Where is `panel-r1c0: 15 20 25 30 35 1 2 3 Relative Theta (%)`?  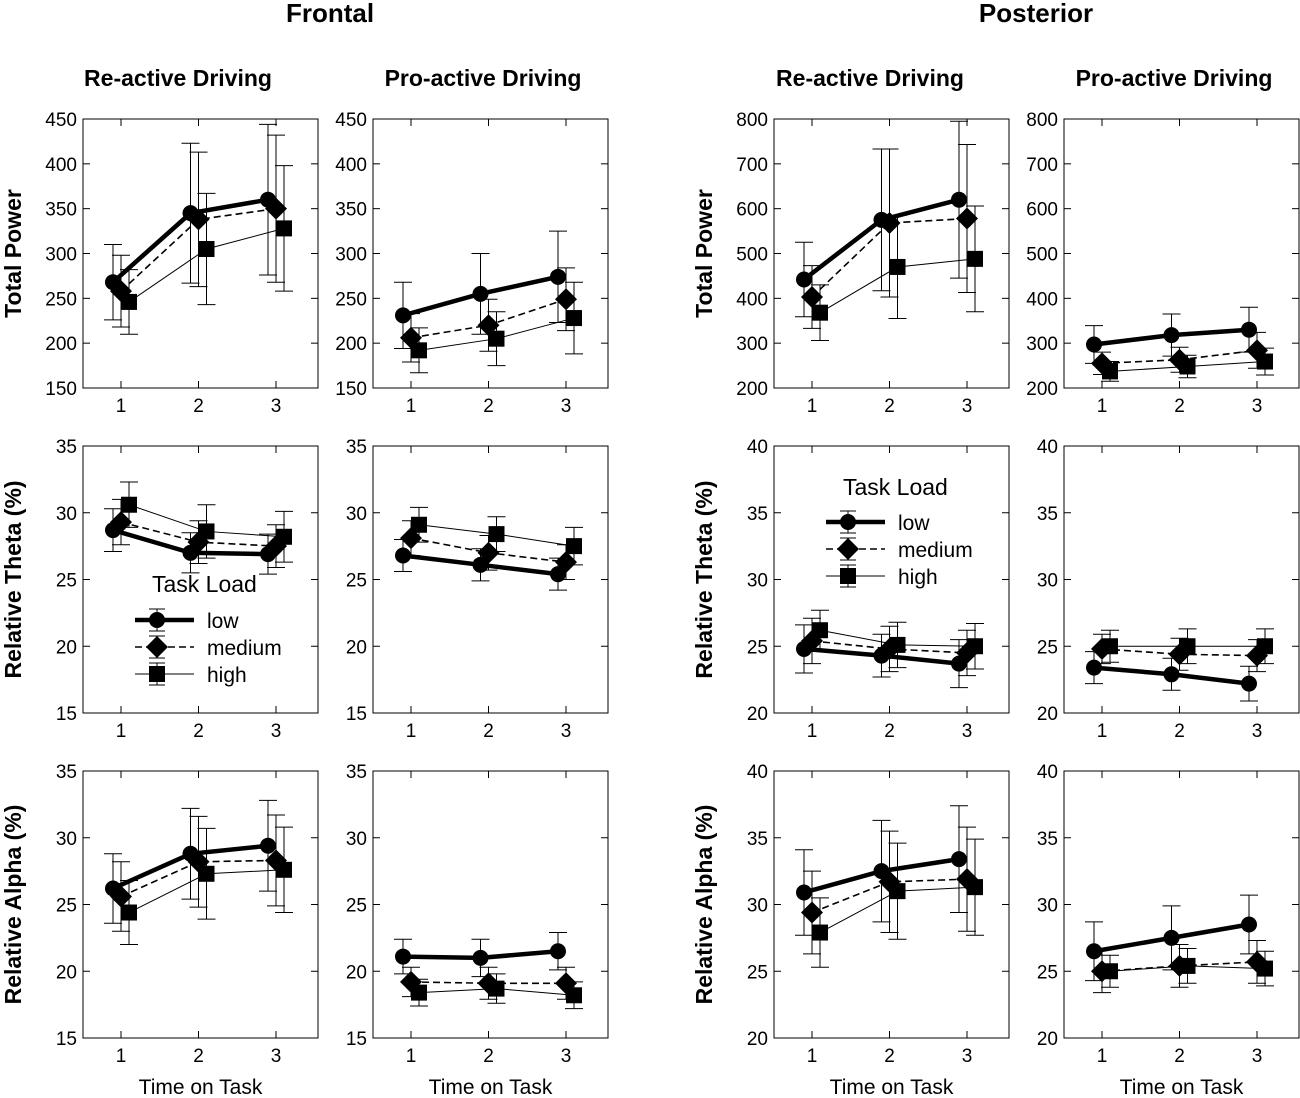 panel-r1c0: 15 20 25 30 35 1 2 3 Relative Theta (%) is located at coordinates (159, 589).